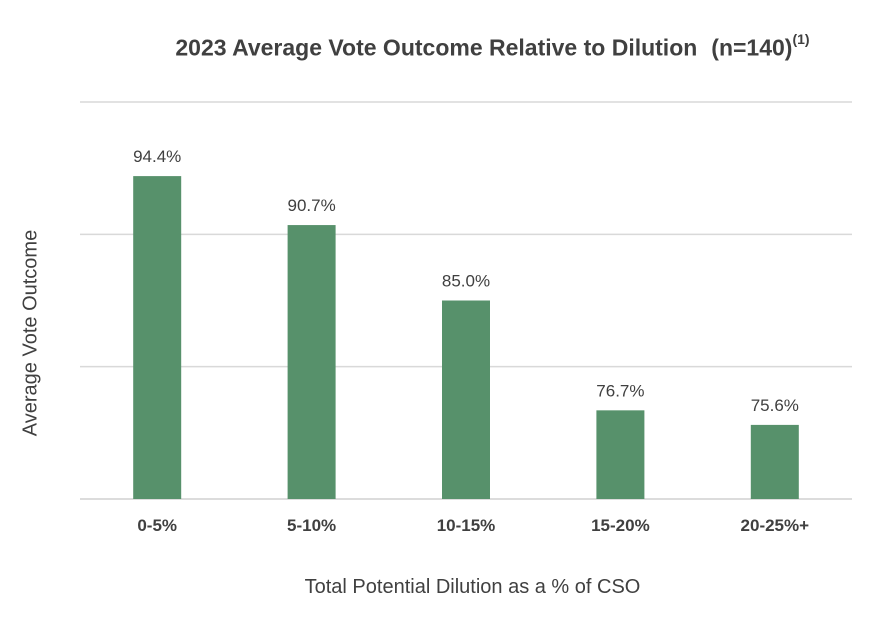  Describe the element at coordinates (620, 525) in the screenshot. I see `x-tick-label: 15-20%` at that location.